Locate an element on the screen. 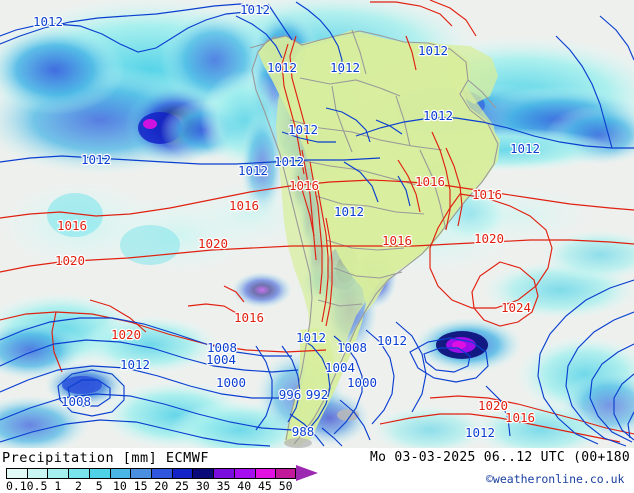  legend-title: Precipitation [mm] ECMWF is located at coordinates (106, 458).